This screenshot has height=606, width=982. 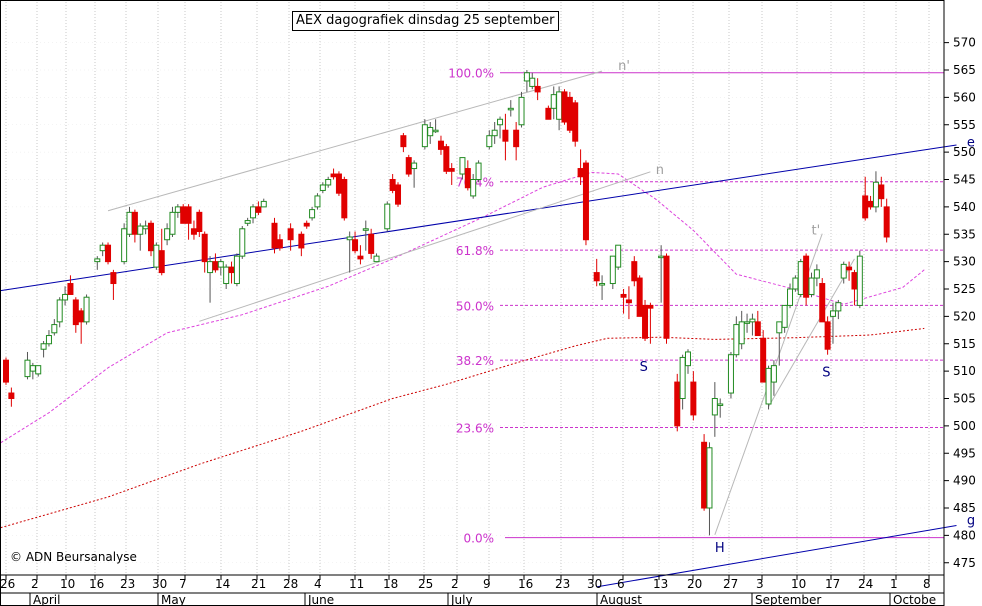 I want to click on y-tick-label: 505, so click(x=964, y=399).